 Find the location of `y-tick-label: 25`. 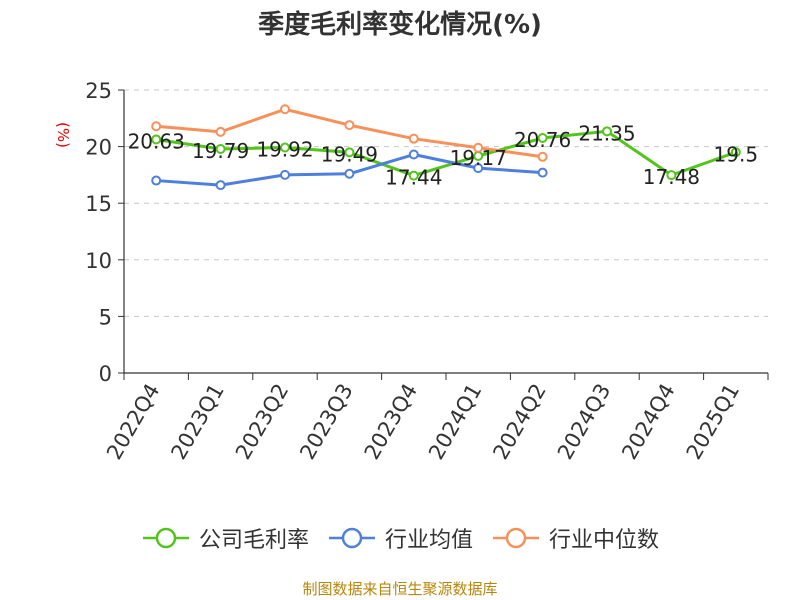

y-tick-label: 25 is located at coordinates (98, 91).